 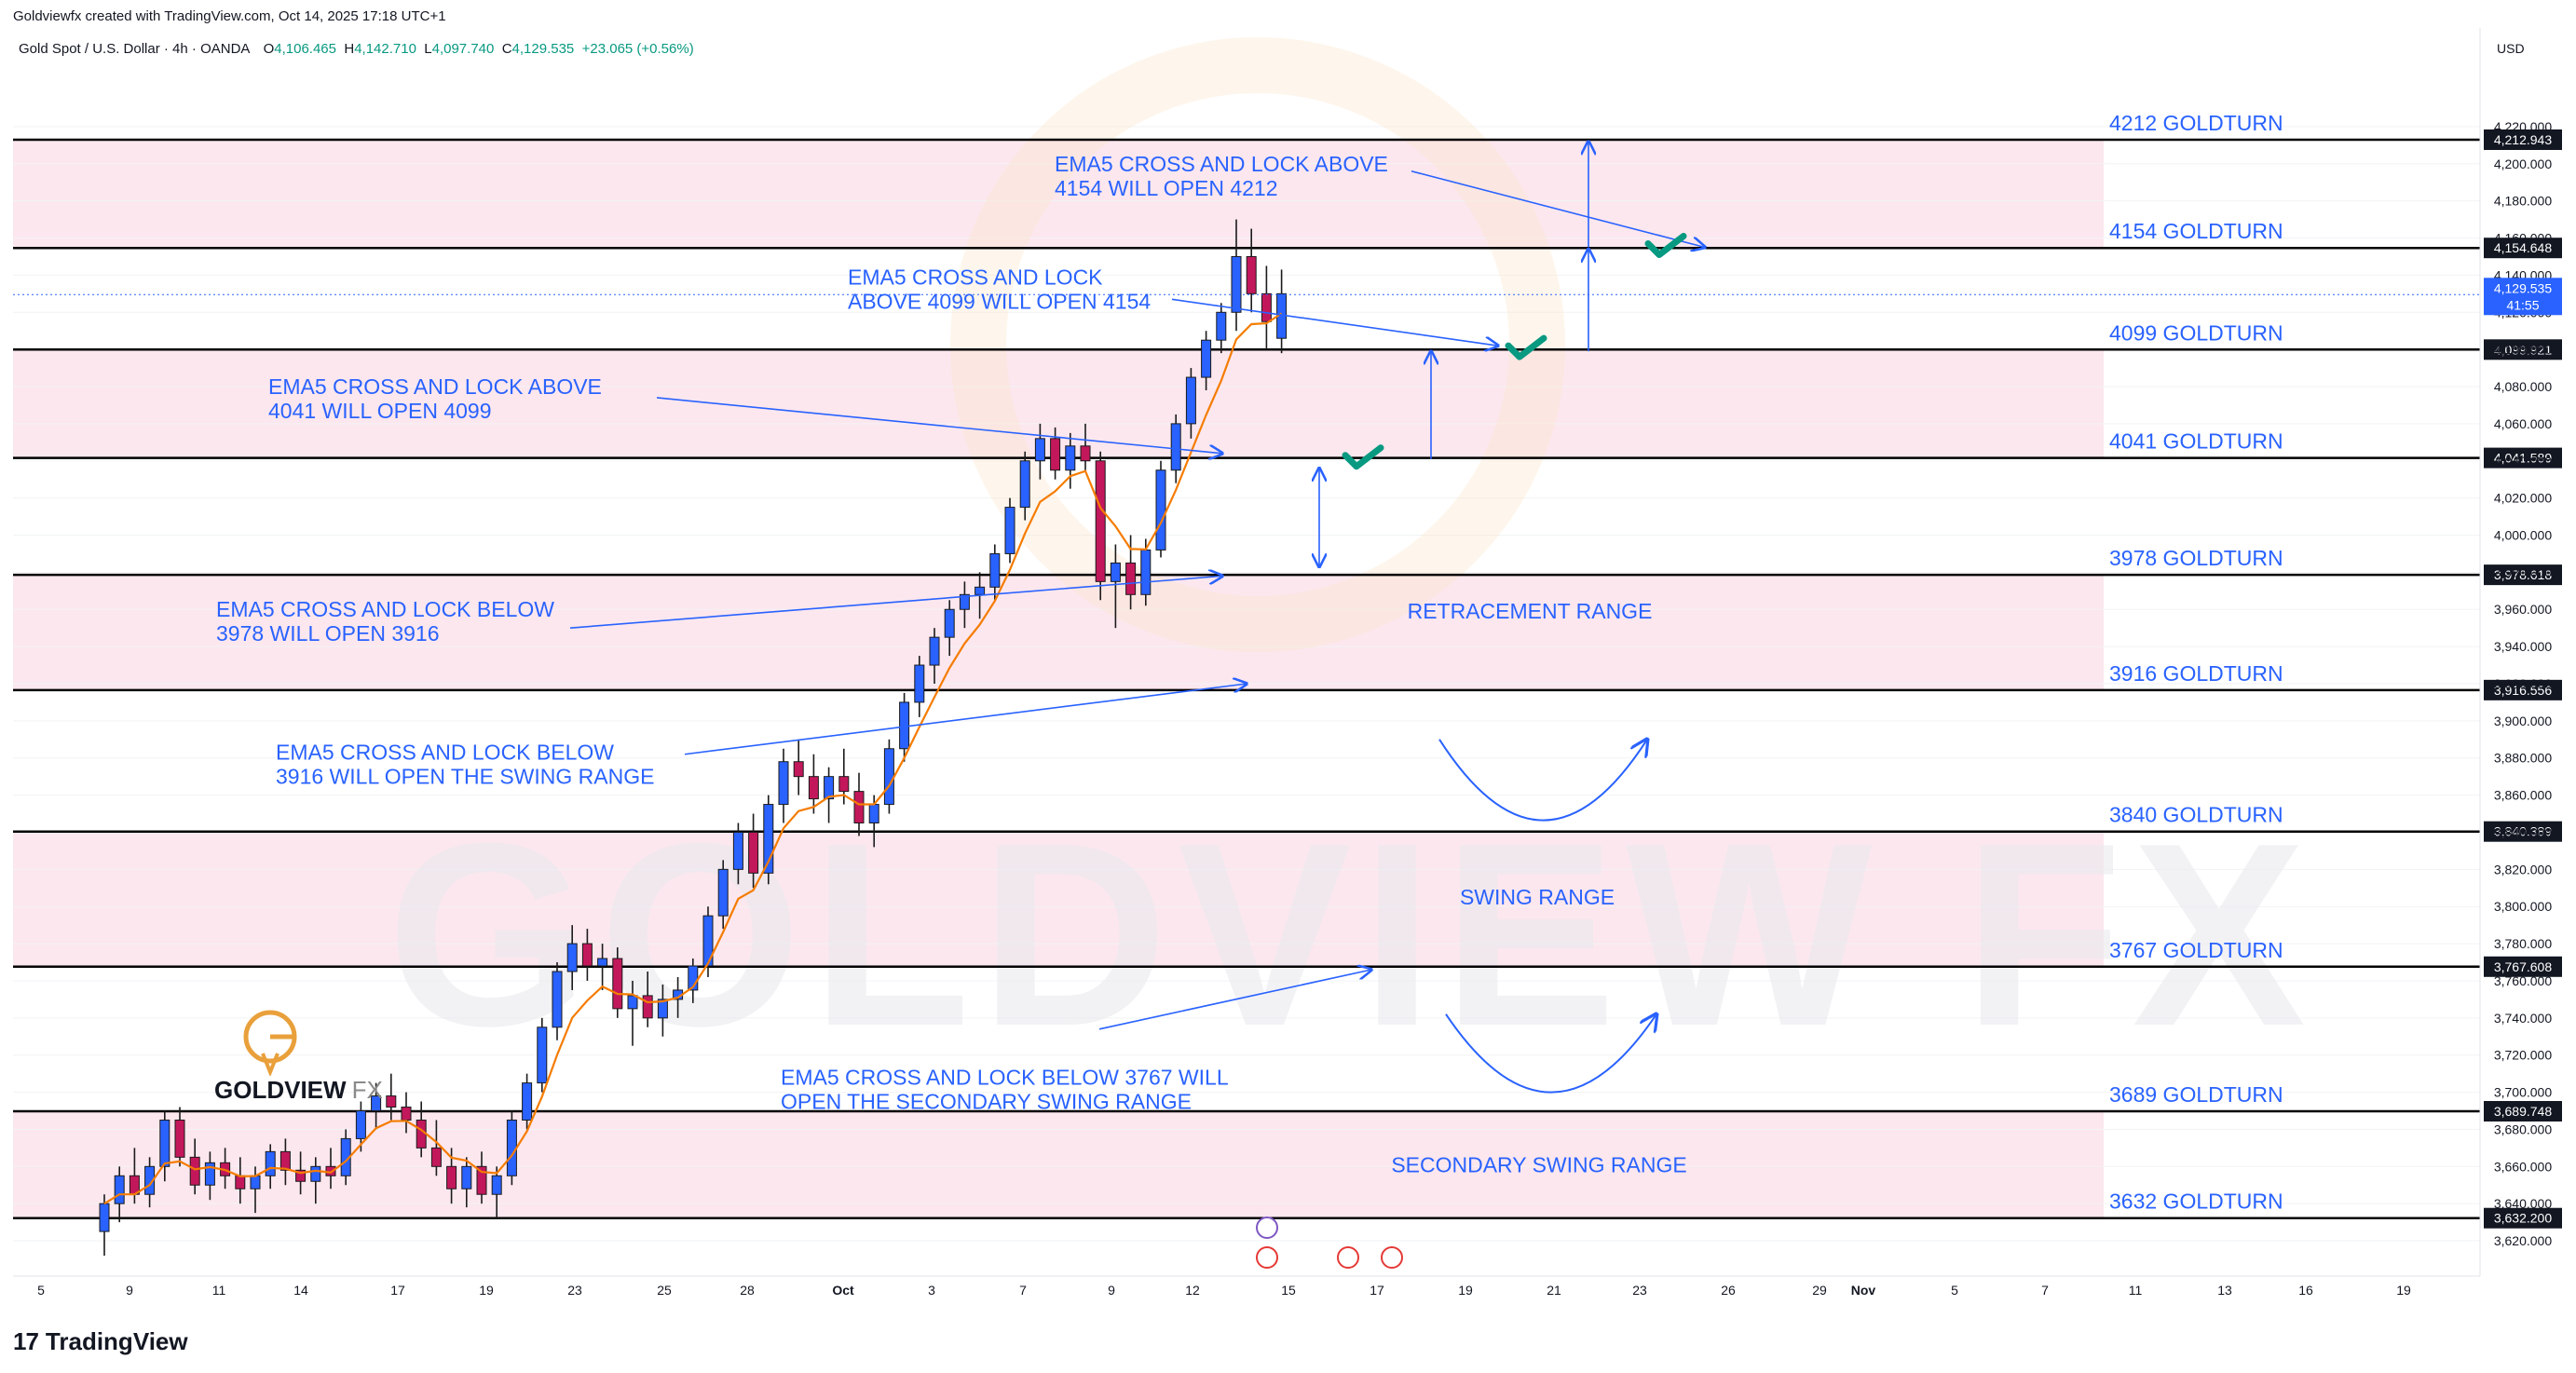 I want to click on annotation-text: OPEN THE SECONDARY SWING RANGE, so click(x=986, y=1102).